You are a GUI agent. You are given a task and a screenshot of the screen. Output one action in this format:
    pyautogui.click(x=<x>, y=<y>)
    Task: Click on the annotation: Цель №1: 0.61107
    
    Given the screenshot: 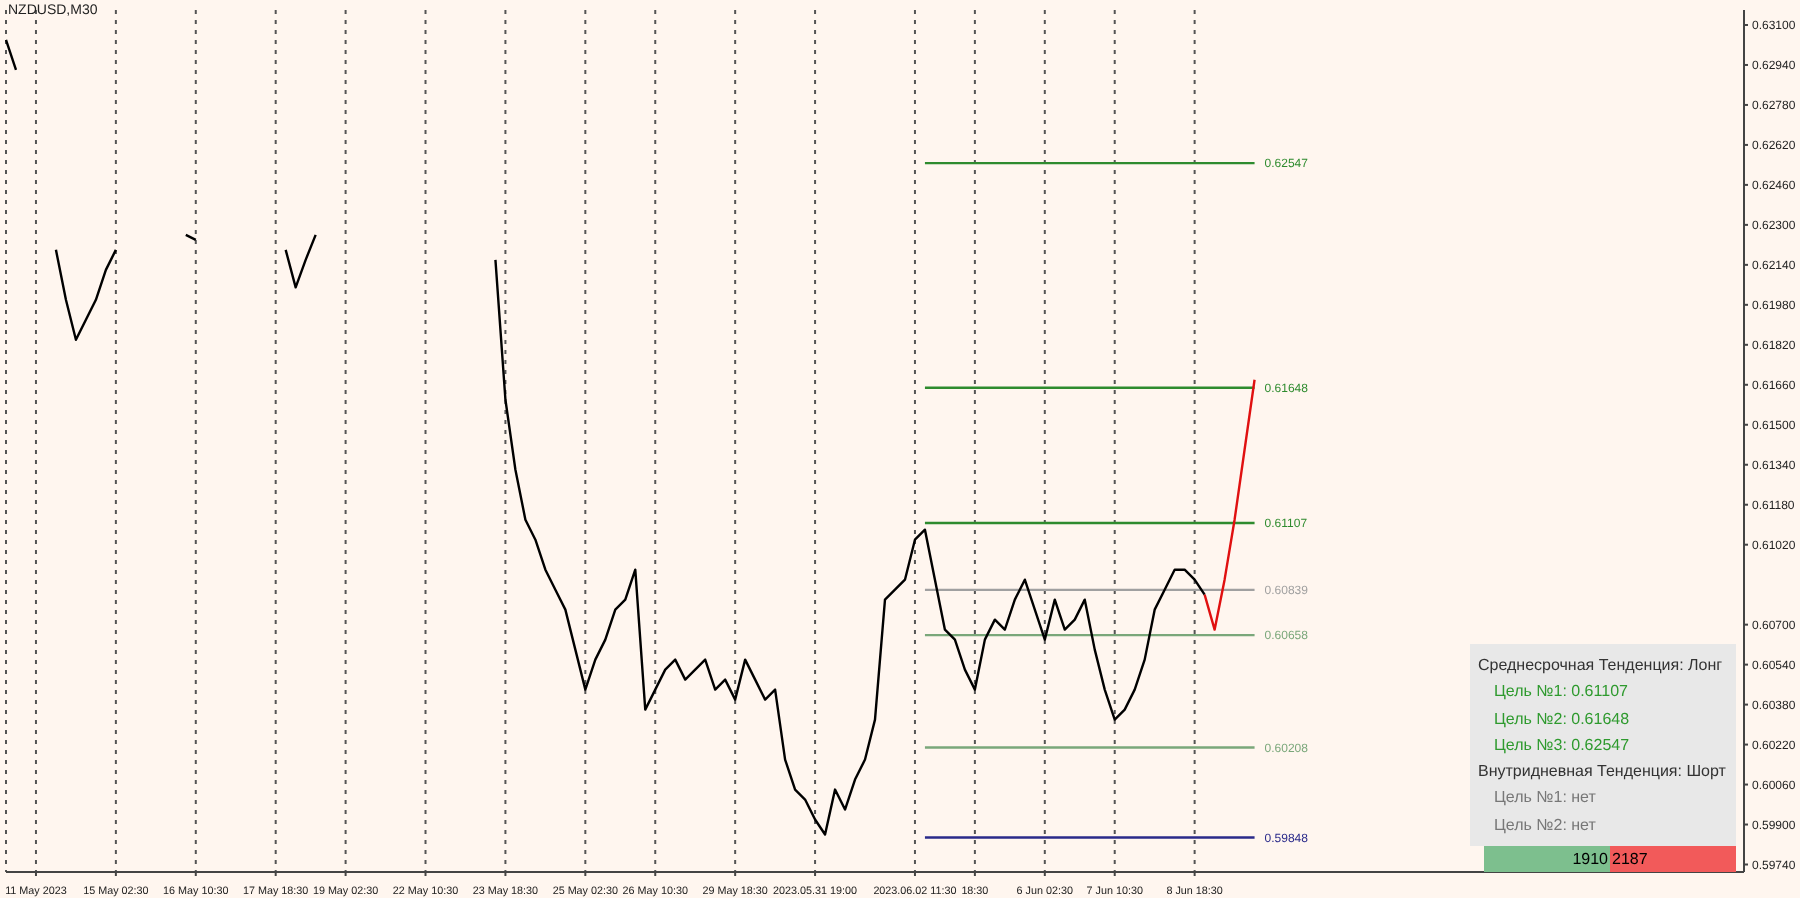 What is the action you would take?
    pyautogui.click(x=1561, y=692)
    